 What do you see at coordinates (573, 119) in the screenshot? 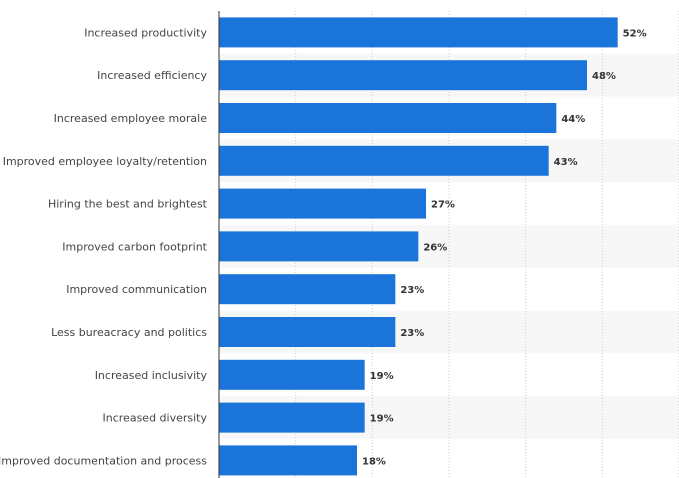
I see `value-label: 44%` at bounding box center [573, 119].